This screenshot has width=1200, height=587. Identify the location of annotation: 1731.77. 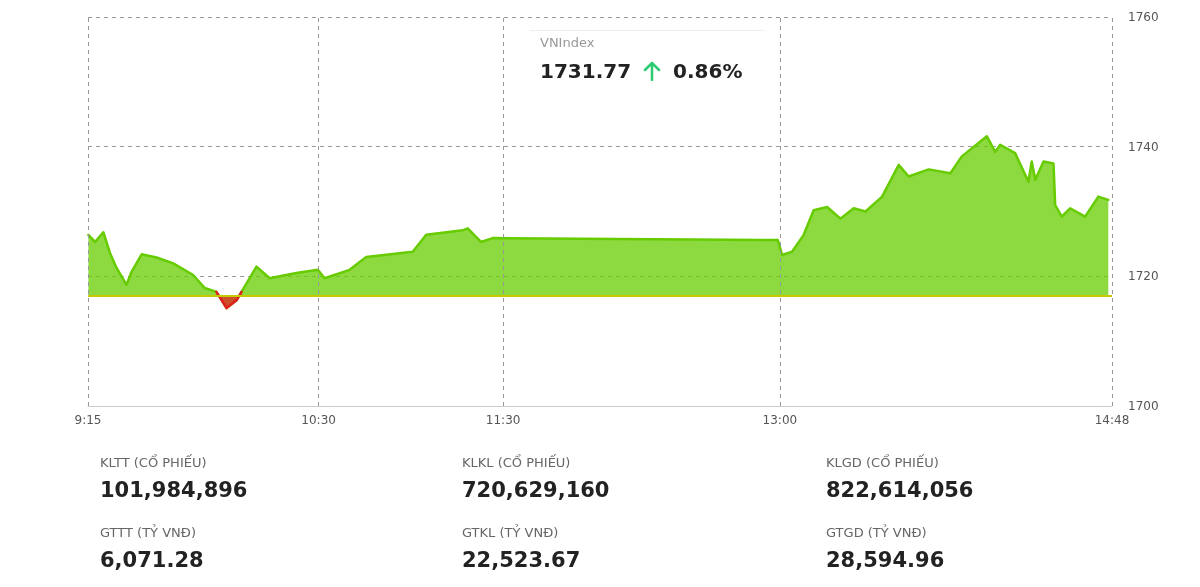
(586, 71).